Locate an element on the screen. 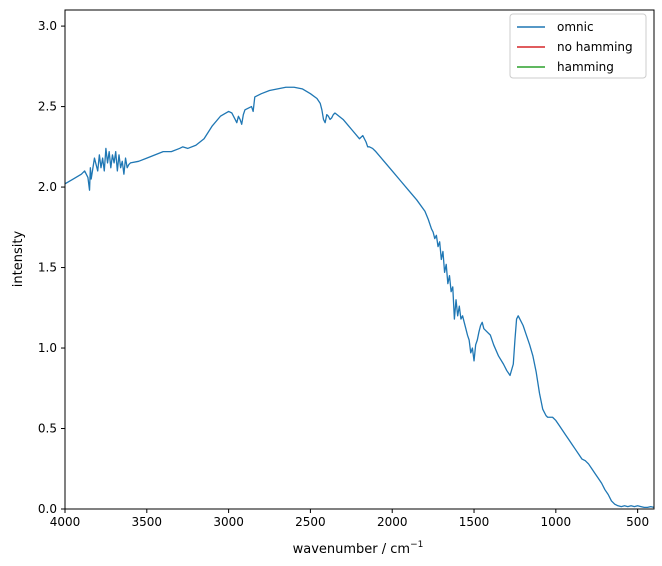  y-tick-label: 0.5 is located at coordinates (47, 429).